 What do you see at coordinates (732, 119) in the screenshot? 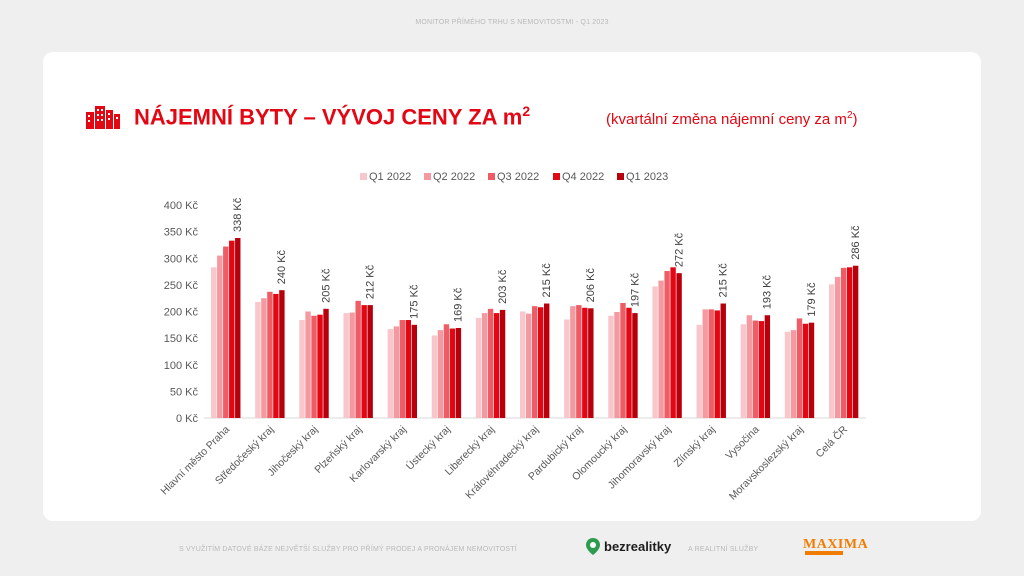
I see `page-subtitle: (kvartální změna nájemní ceny za m2)` at bounding box center [732, 119].